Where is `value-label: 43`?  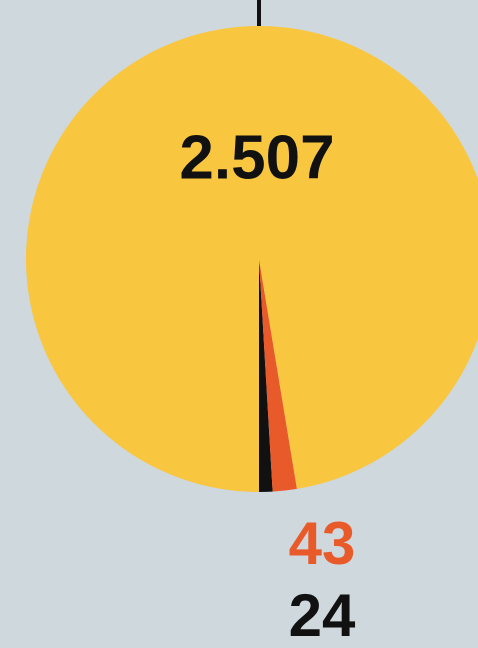
value-label: 43 is located at coordinates (322, 543).